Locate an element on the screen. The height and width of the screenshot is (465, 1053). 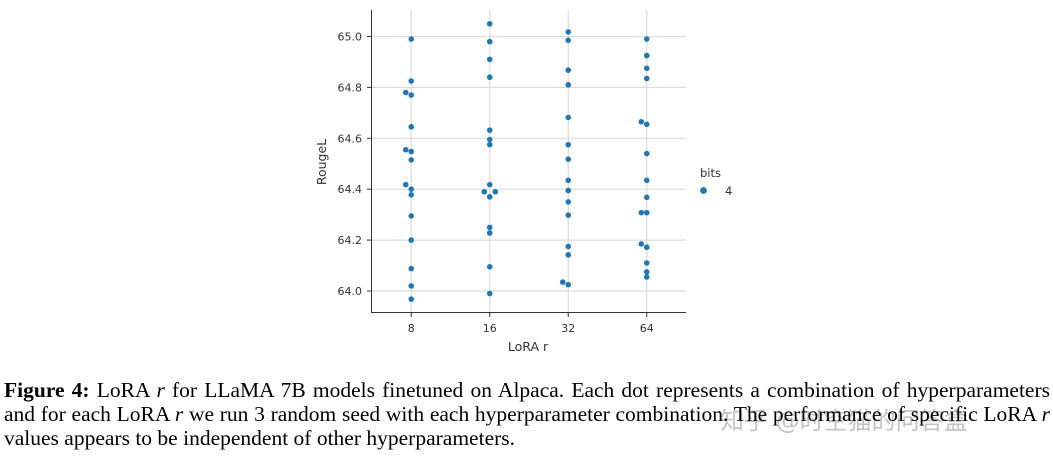
y-ticks: 64.0 64.2 64.4 64.6 64.8 65.0 is located at coordinates (355, 164).